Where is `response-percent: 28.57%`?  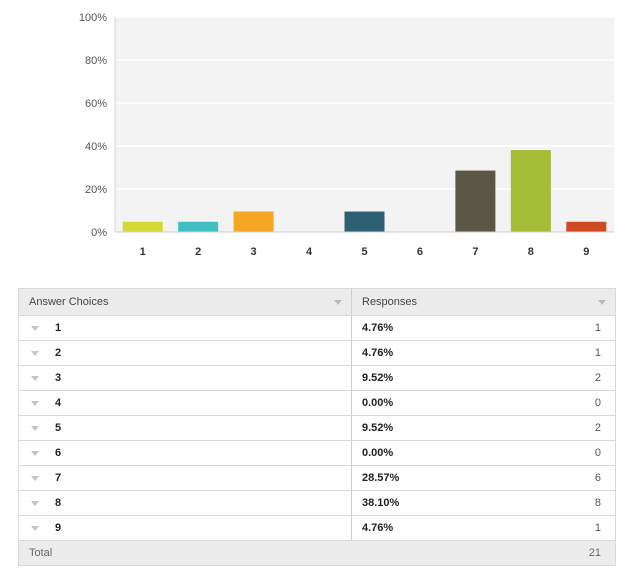 response-percent: 28.57% is located at coordinates (381, 478).